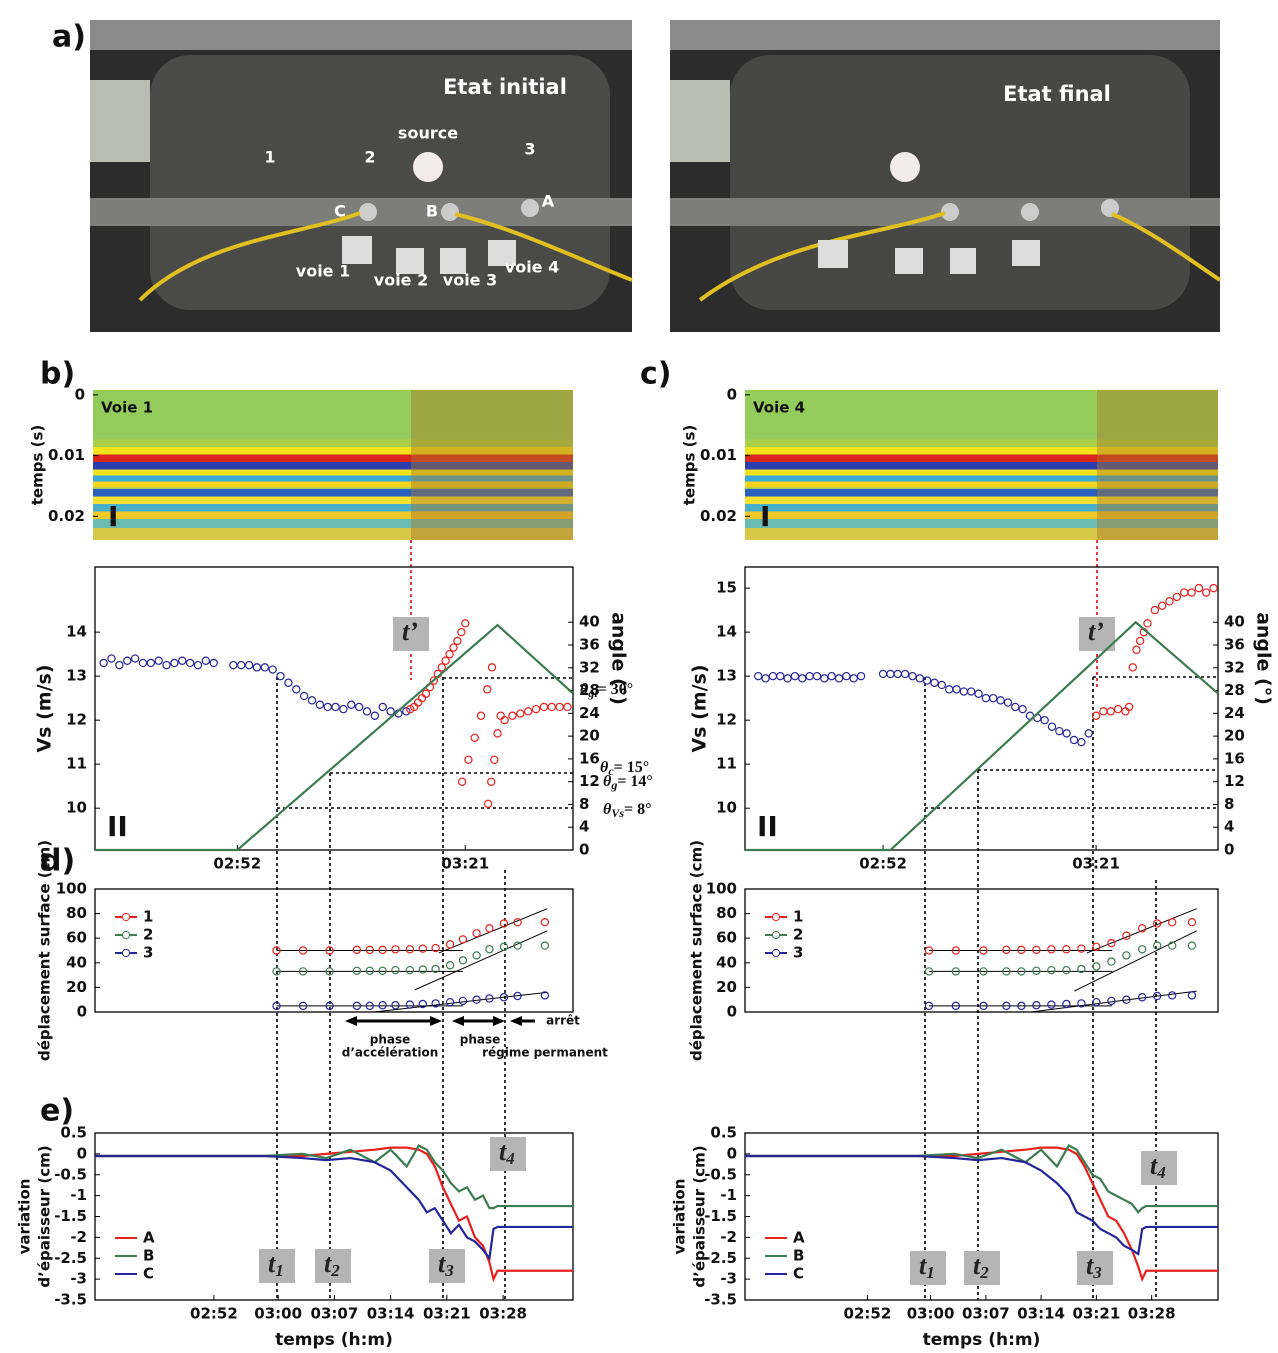 The height and width of the screenshot is (1353, 1278). What do you see at coordinates (1234, 758) in the screenshot?
I see `y2-tick-label: 16` at bounding box center [1234, 758].